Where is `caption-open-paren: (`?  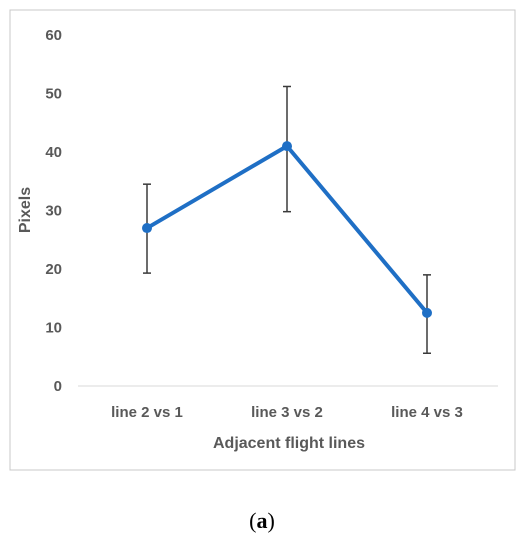 caption-open-paren: ( is located at coordinates (252, 520).